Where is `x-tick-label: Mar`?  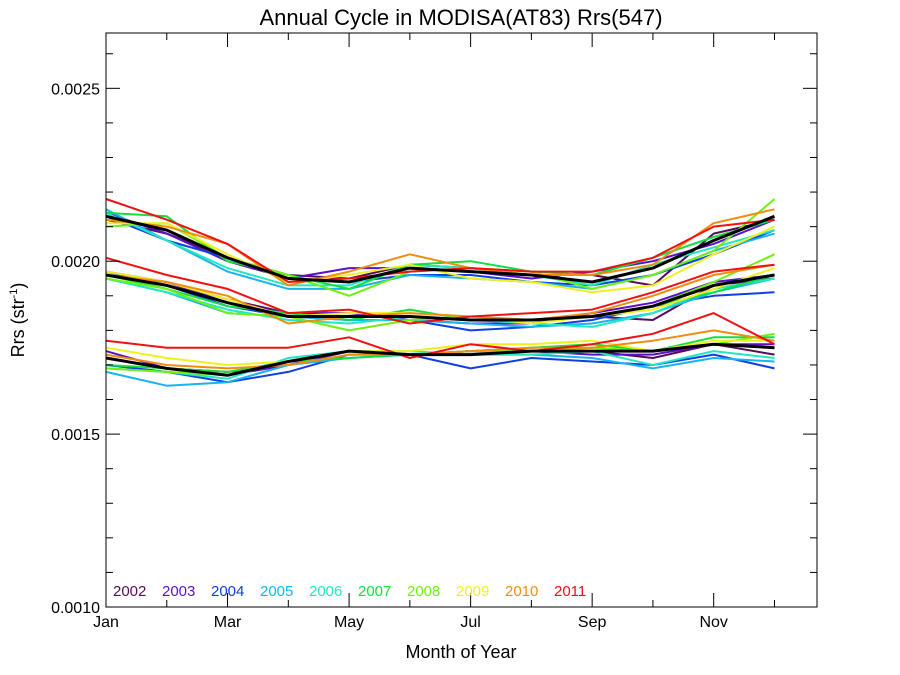 x-tick-label: Mar is located at coordinates (228, 622).